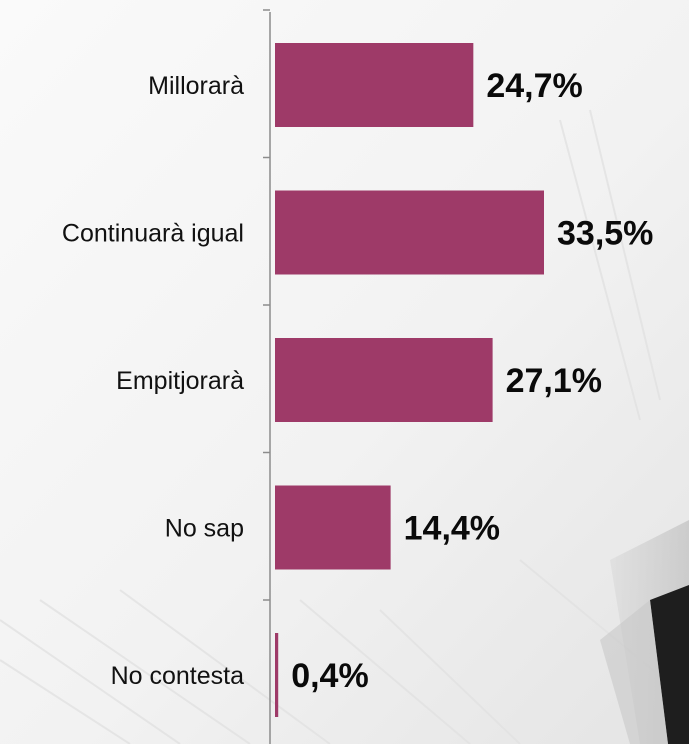  I want to click on category-label: Millorarà, so click(196, 86).